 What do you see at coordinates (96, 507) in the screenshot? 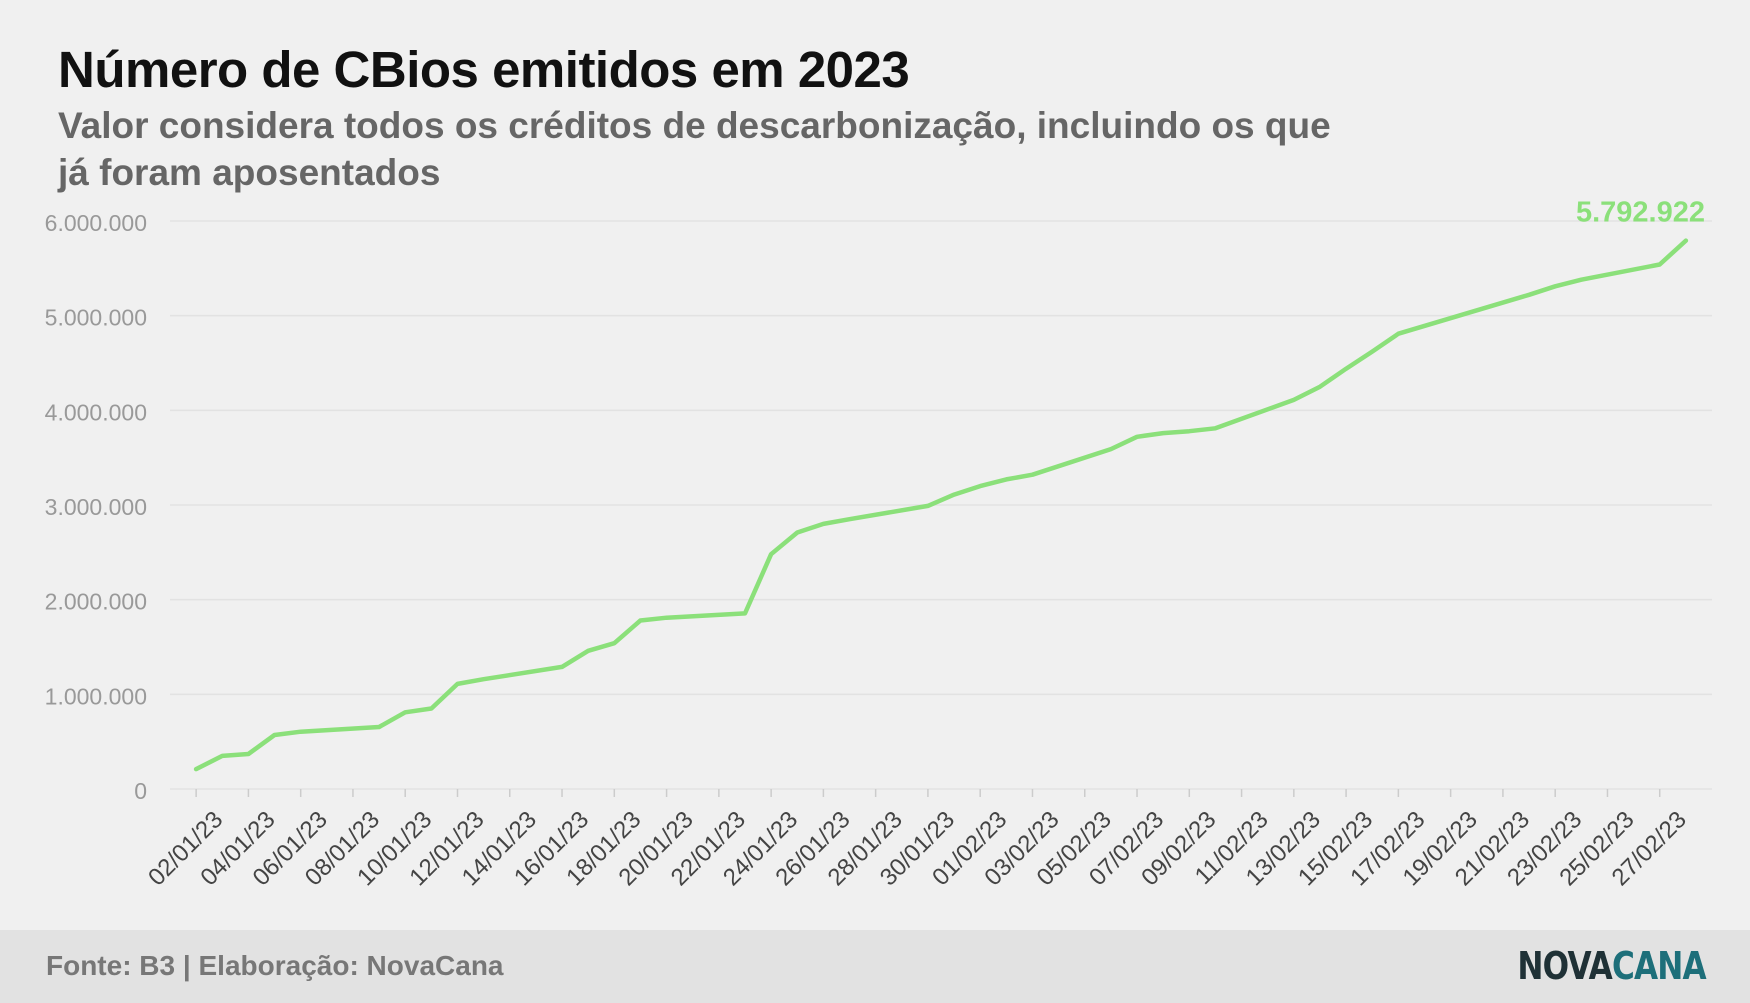
I see `y-tick-label-3: 3.000.000` at bounding box center [96, 507].